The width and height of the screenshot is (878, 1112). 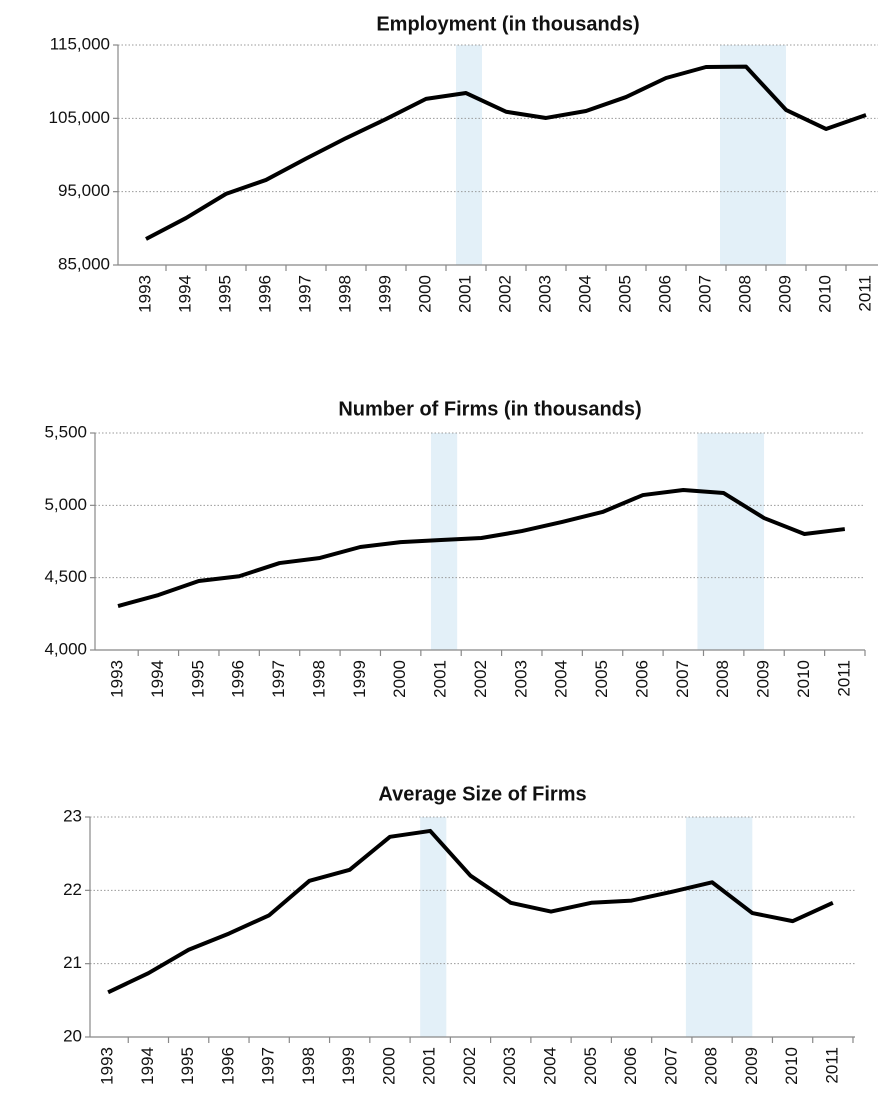 I want to click on y-tick-label: 23, so click(x=72, y=815).